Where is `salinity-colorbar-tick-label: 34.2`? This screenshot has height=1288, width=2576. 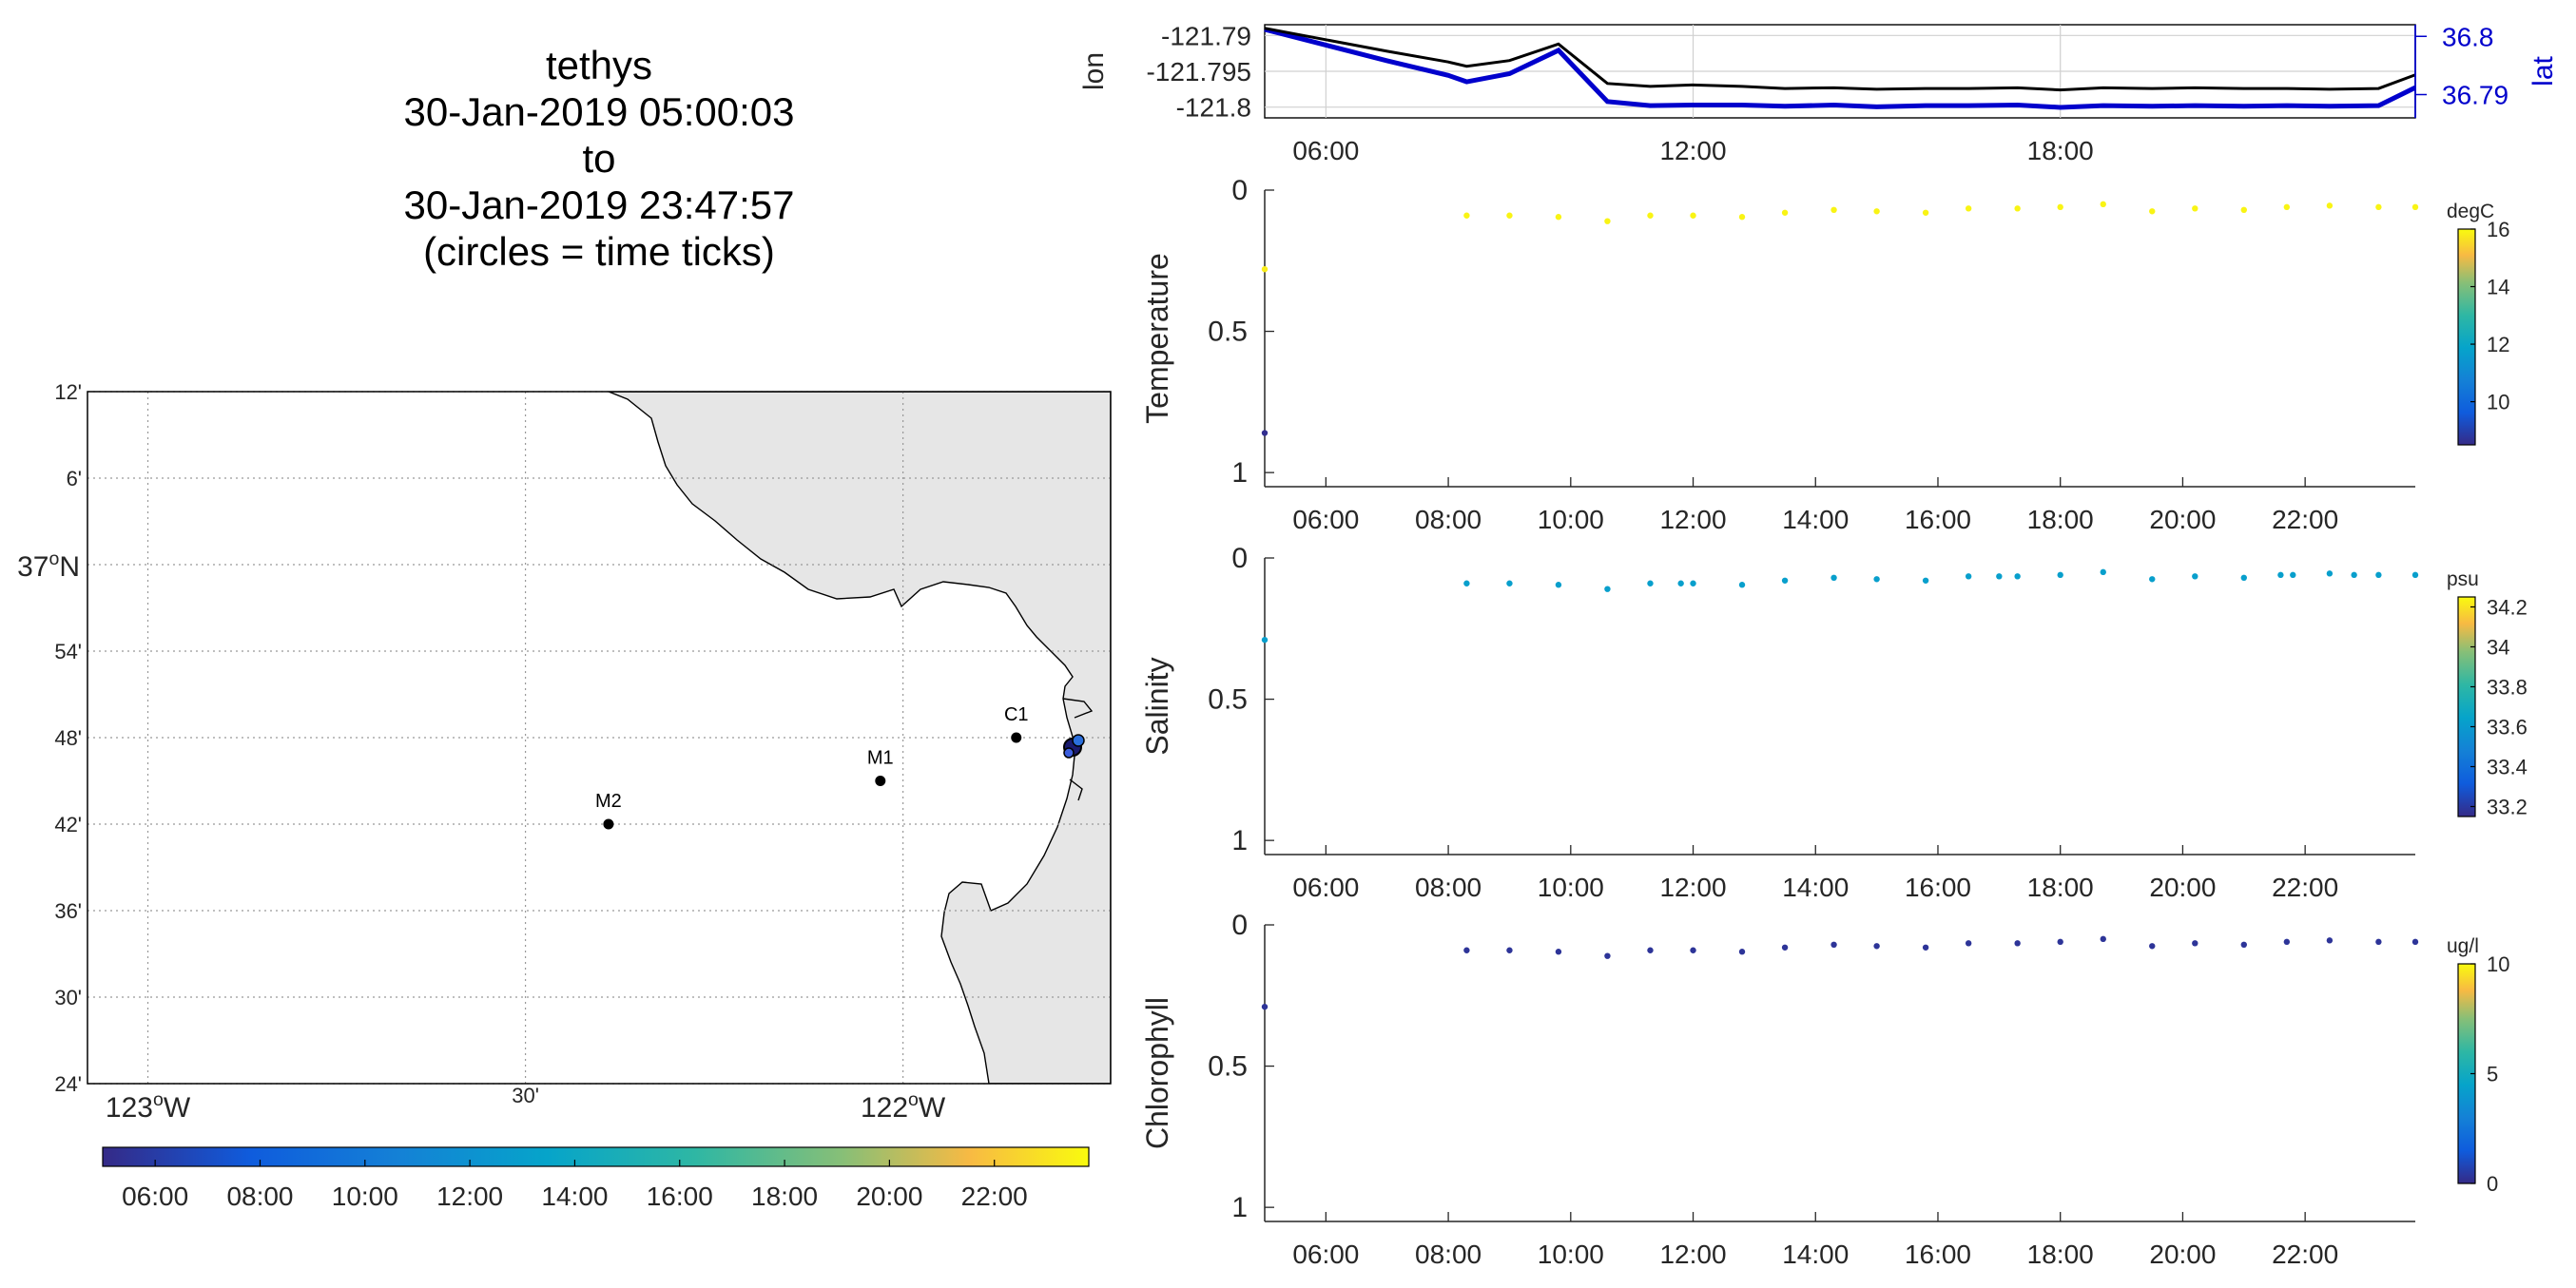
salinity-colorbar-tick-label: 34.2 is located at coordinates (2507, 608).